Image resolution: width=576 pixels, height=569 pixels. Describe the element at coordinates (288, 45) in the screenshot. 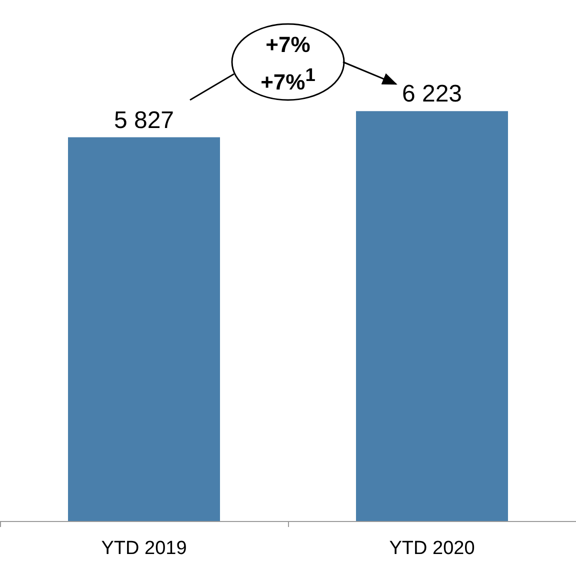

I see `text: +7%` at that location.